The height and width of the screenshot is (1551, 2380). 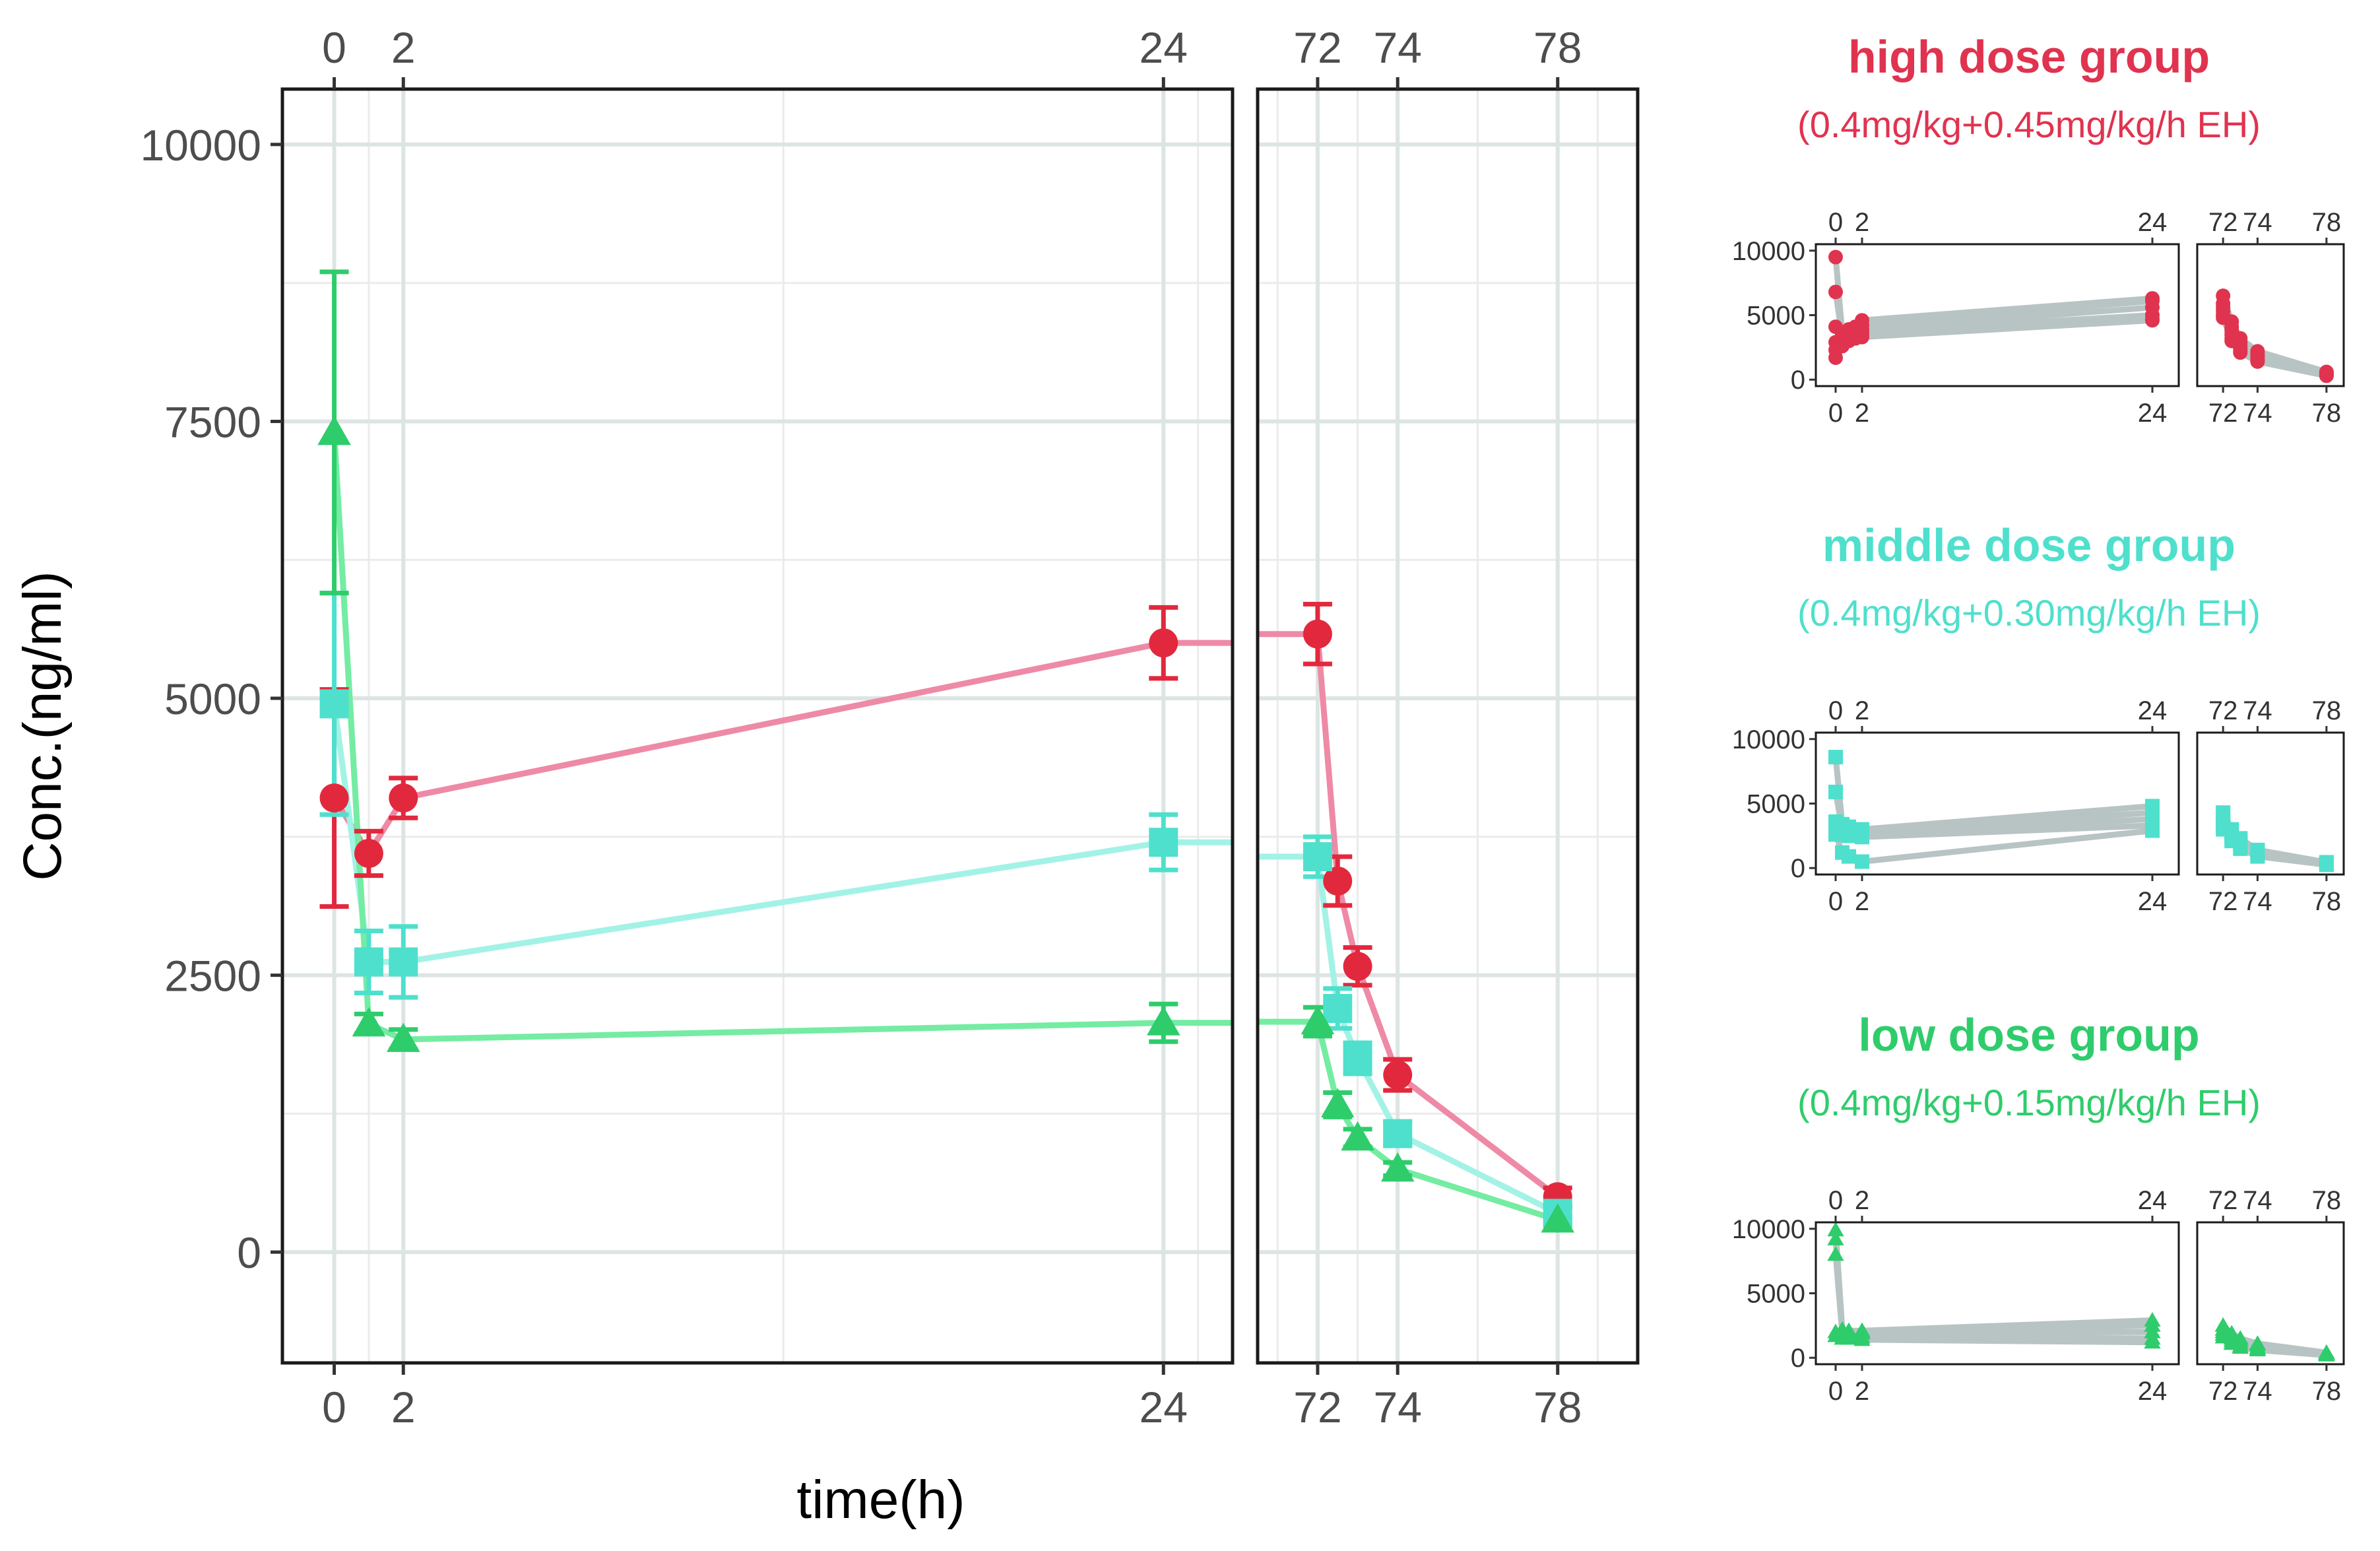 I want to click on panel-border, so click(x=1448, y=726).